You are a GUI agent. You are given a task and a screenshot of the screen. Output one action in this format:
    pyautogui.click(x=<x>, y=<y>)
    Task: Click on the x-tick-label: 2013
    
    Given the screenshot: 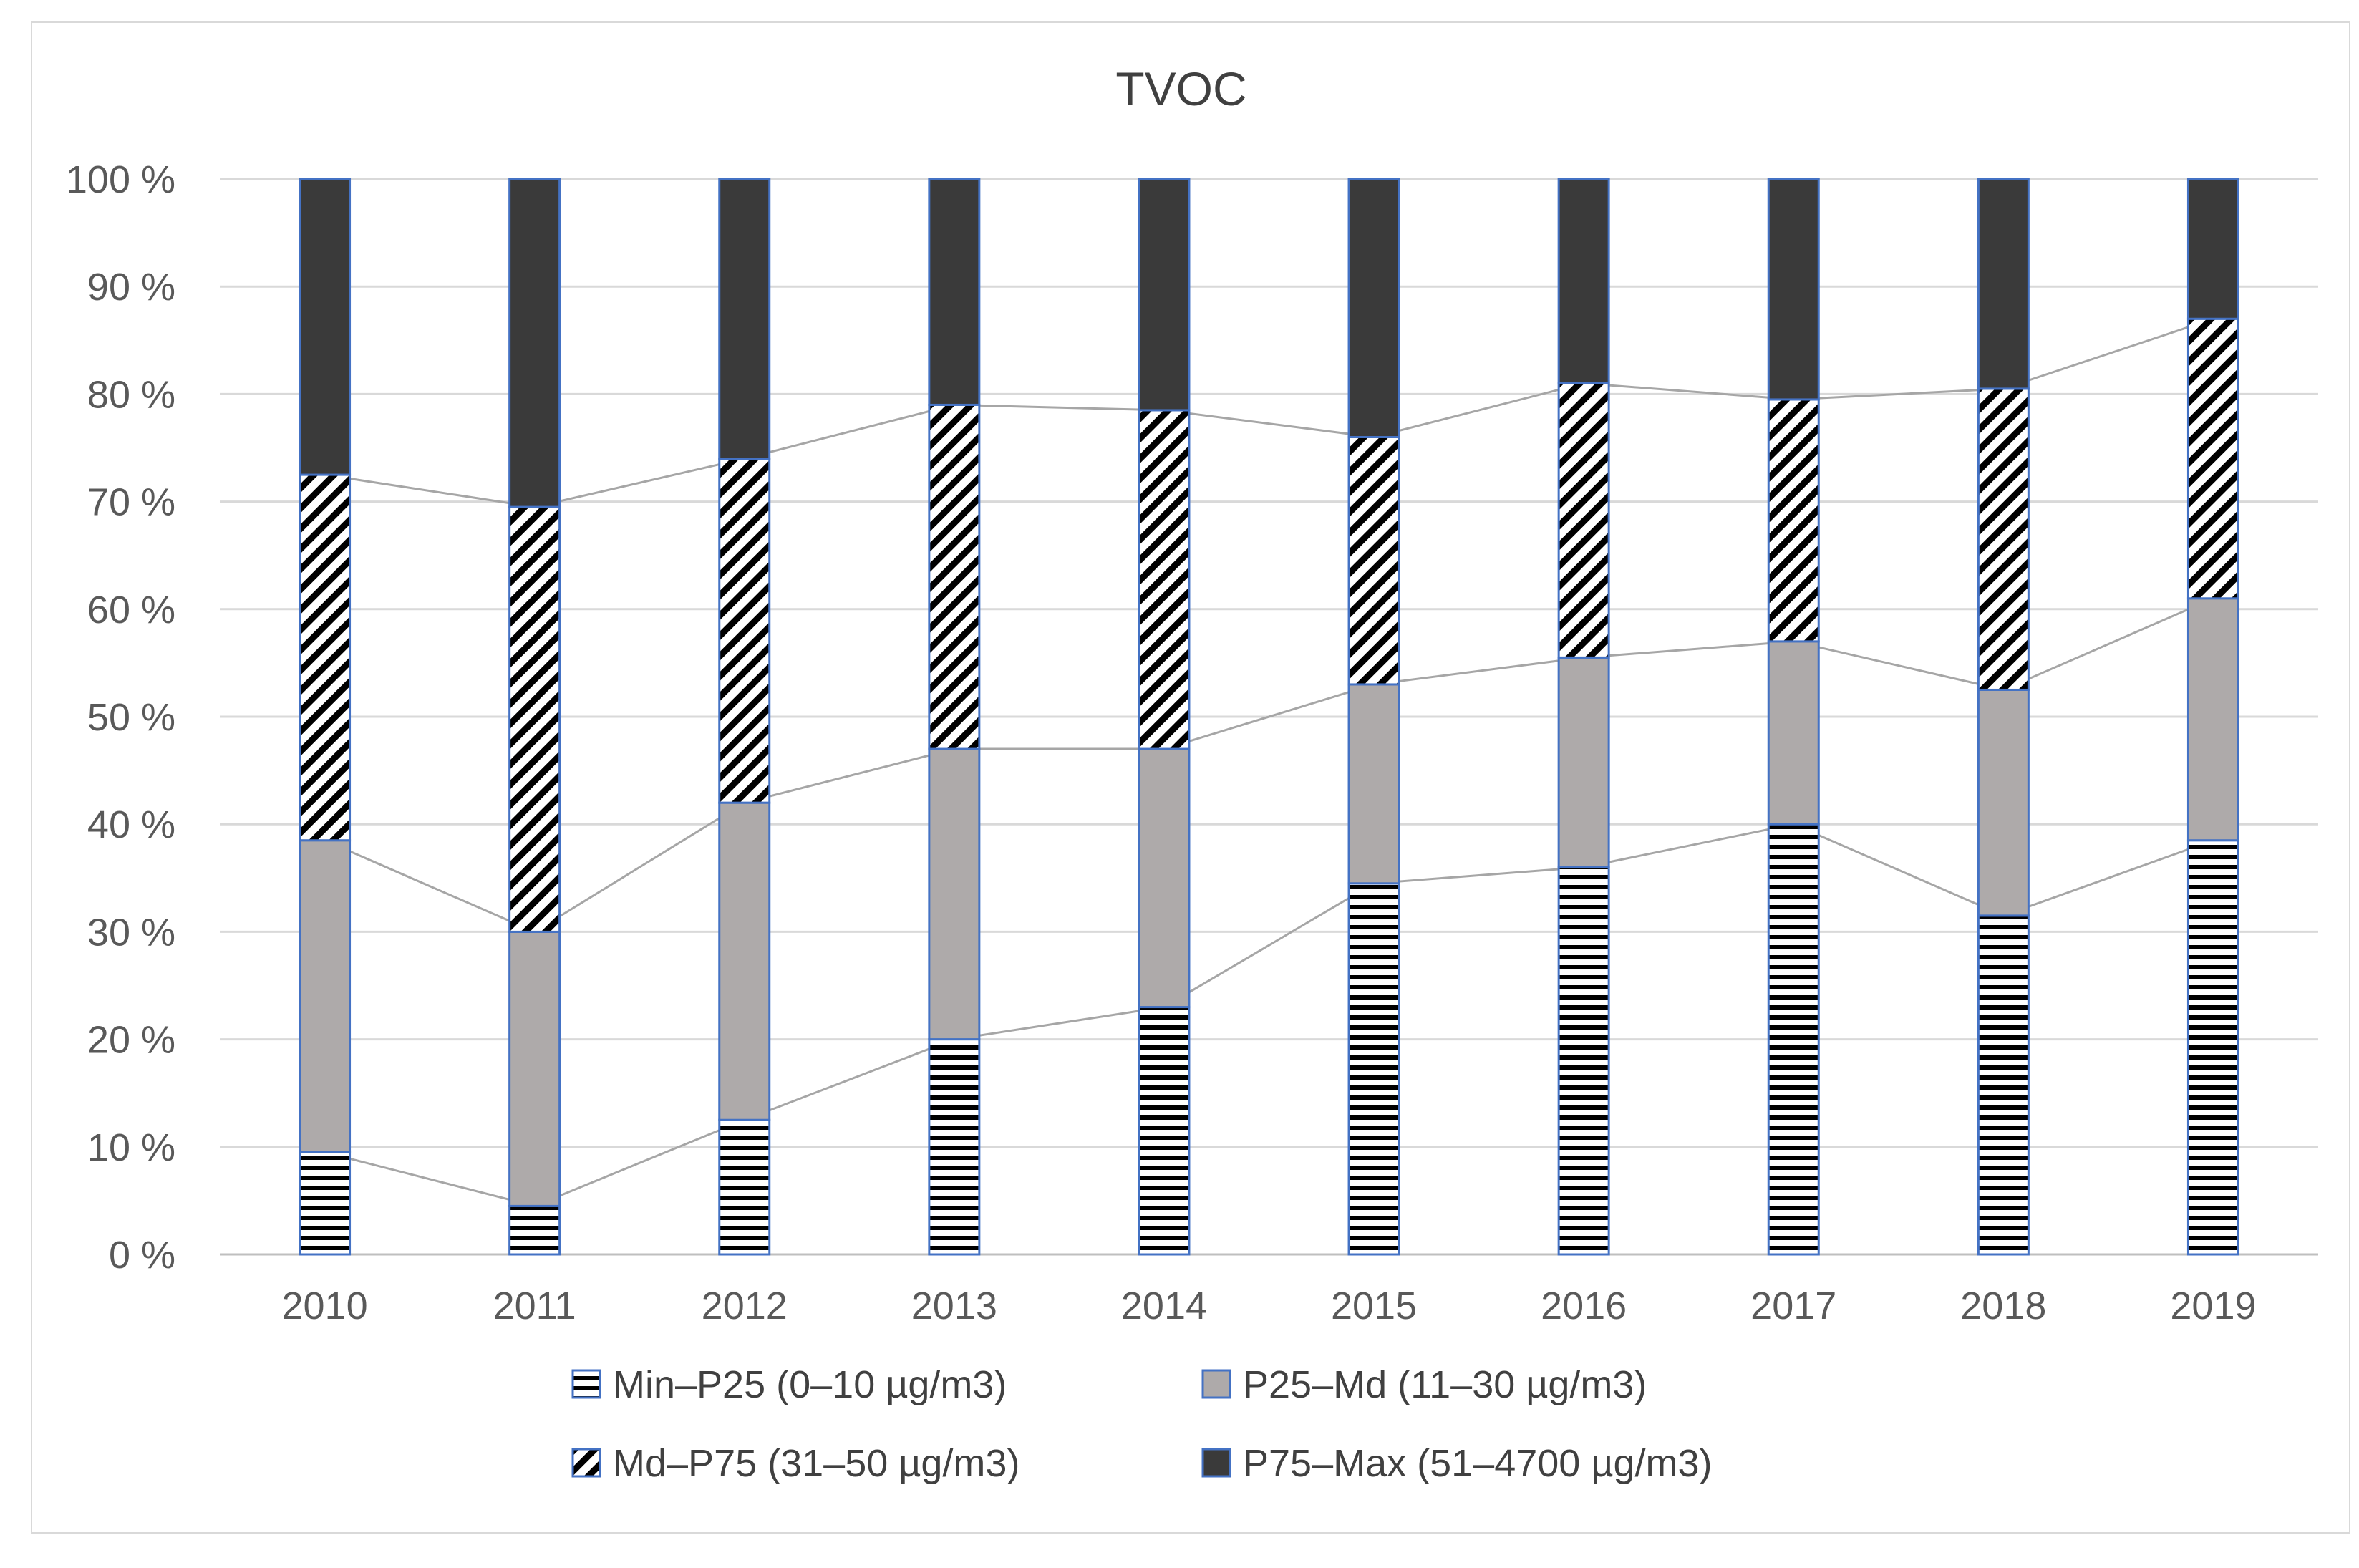 What is the action you would take?
    pyautogui.click(x=954, y=1305)
    